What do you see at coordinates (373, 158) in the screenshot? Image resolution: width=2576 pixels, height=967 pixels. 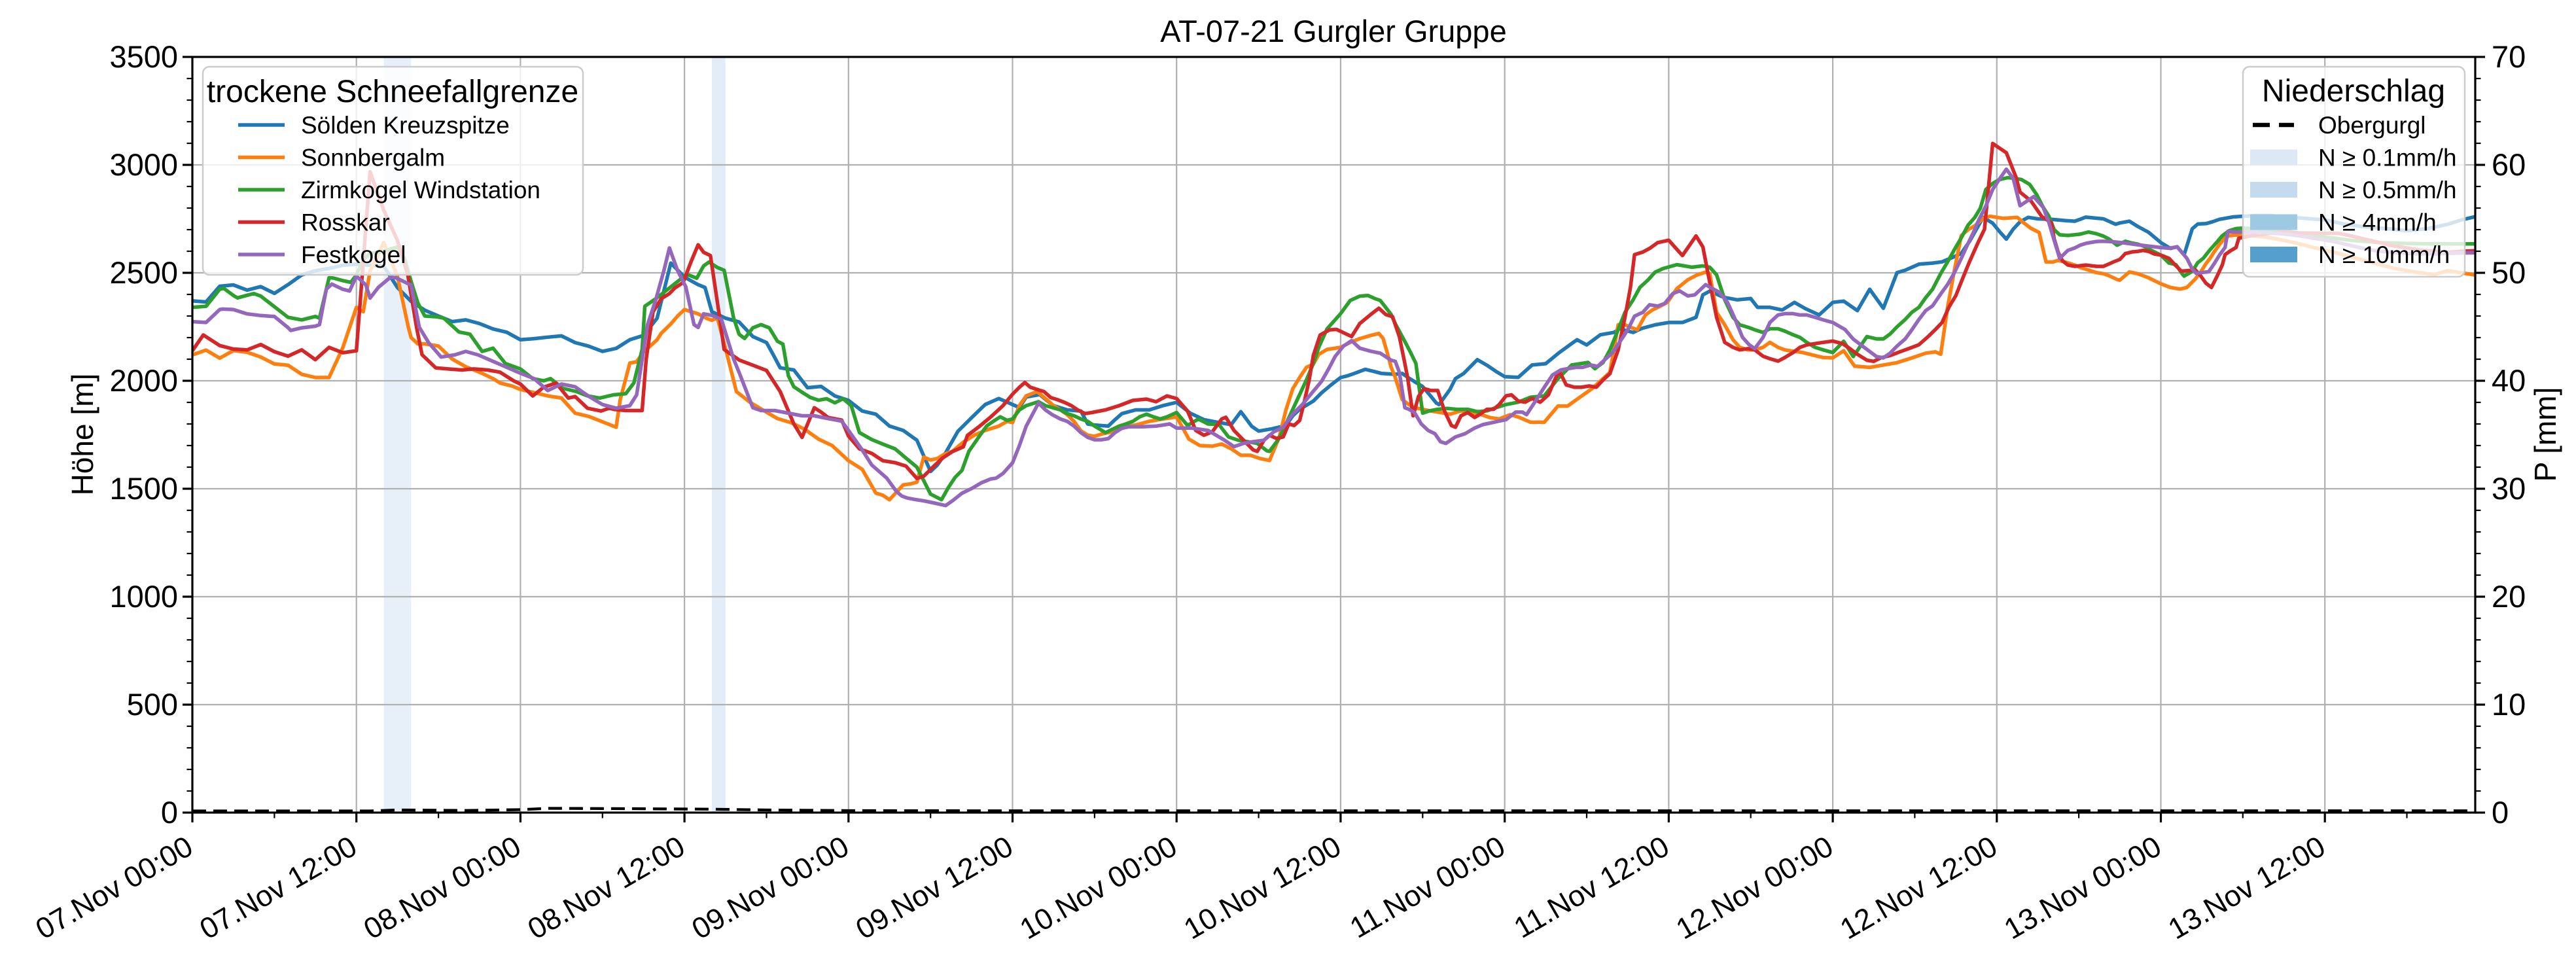 I see `svg-text: Sonnbergalm` at bounding box center [373, 158].